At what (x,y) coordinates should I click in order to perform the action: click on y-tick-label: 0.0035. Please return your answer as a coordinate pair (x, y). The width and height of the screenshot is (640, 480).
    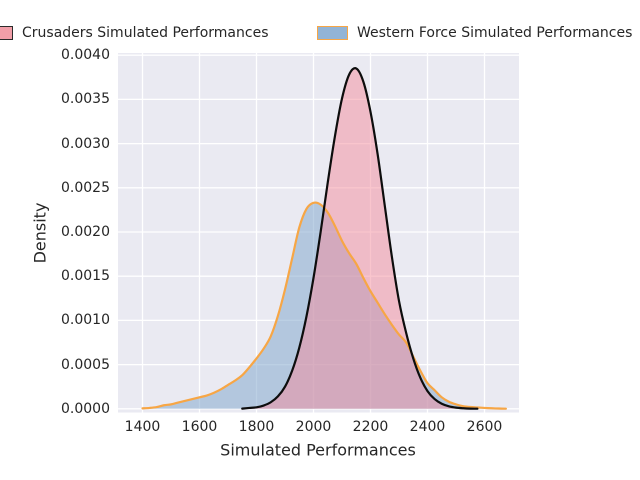
    Looking at the image, I should click on (85, 99).